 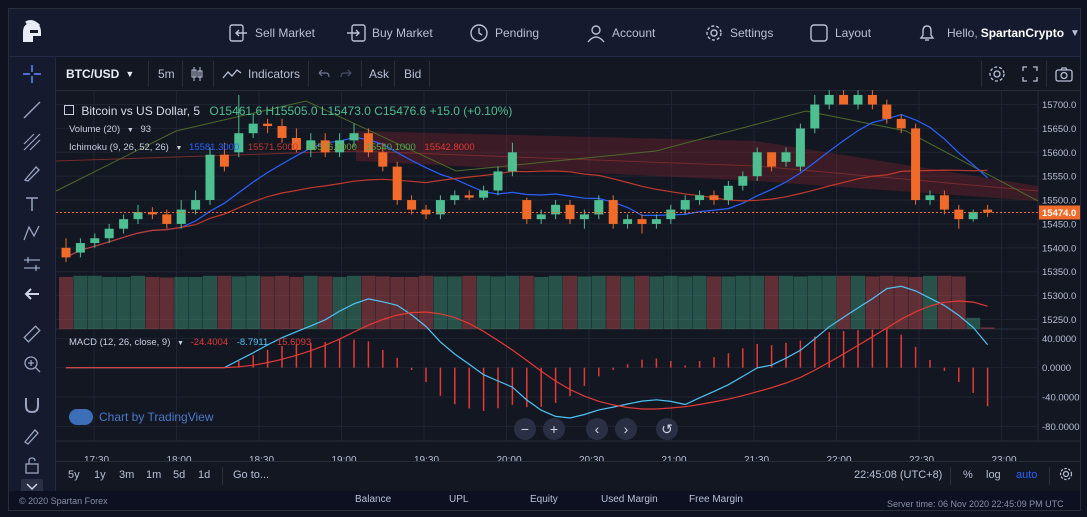 I want to click on range-1m: 1m, so click(x=154, y=475).